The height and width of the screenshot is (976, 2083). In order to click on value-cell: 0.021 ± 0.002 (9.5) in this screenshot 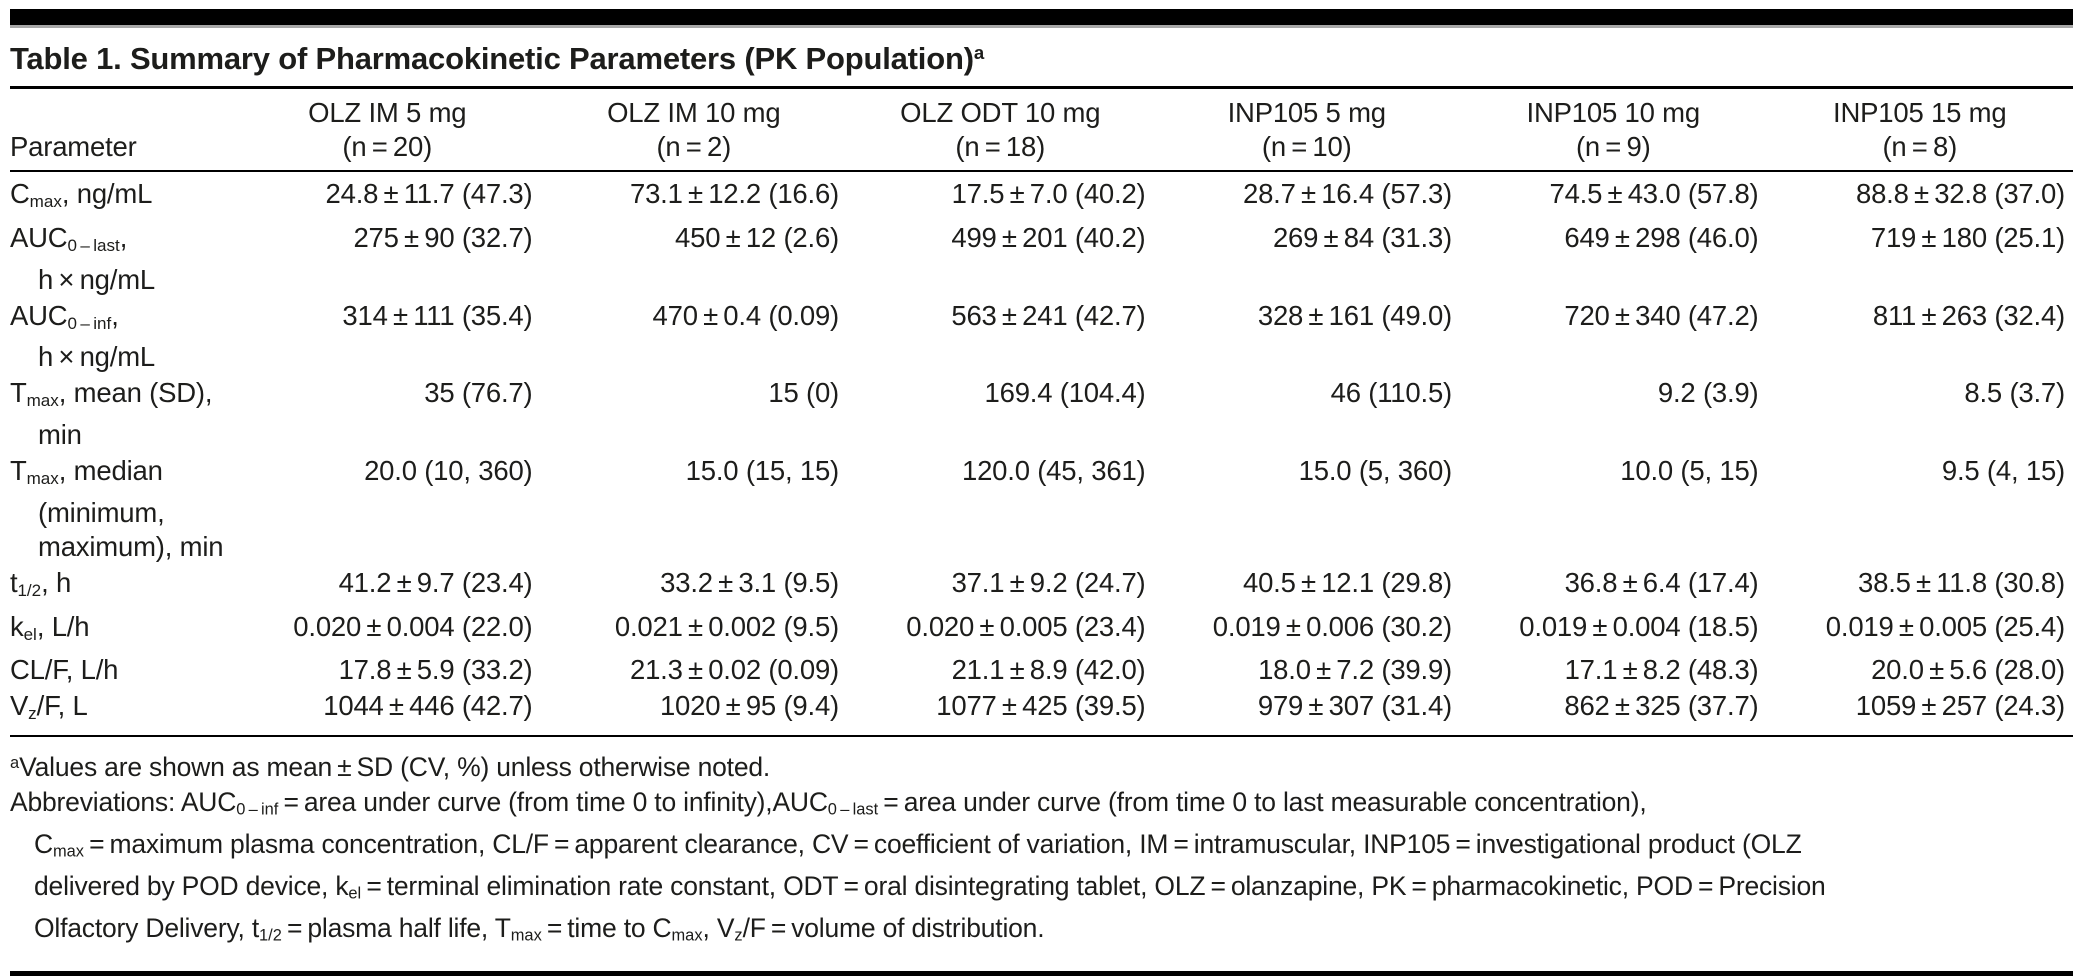, I will do `click(726, 626)`.